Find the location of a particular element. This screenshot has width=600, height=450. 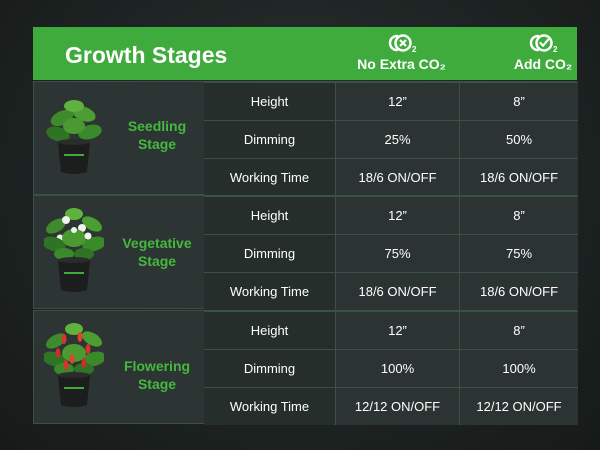

column-header-add-co2: 2 Add CO₂ is located at coordinates (542, 51).